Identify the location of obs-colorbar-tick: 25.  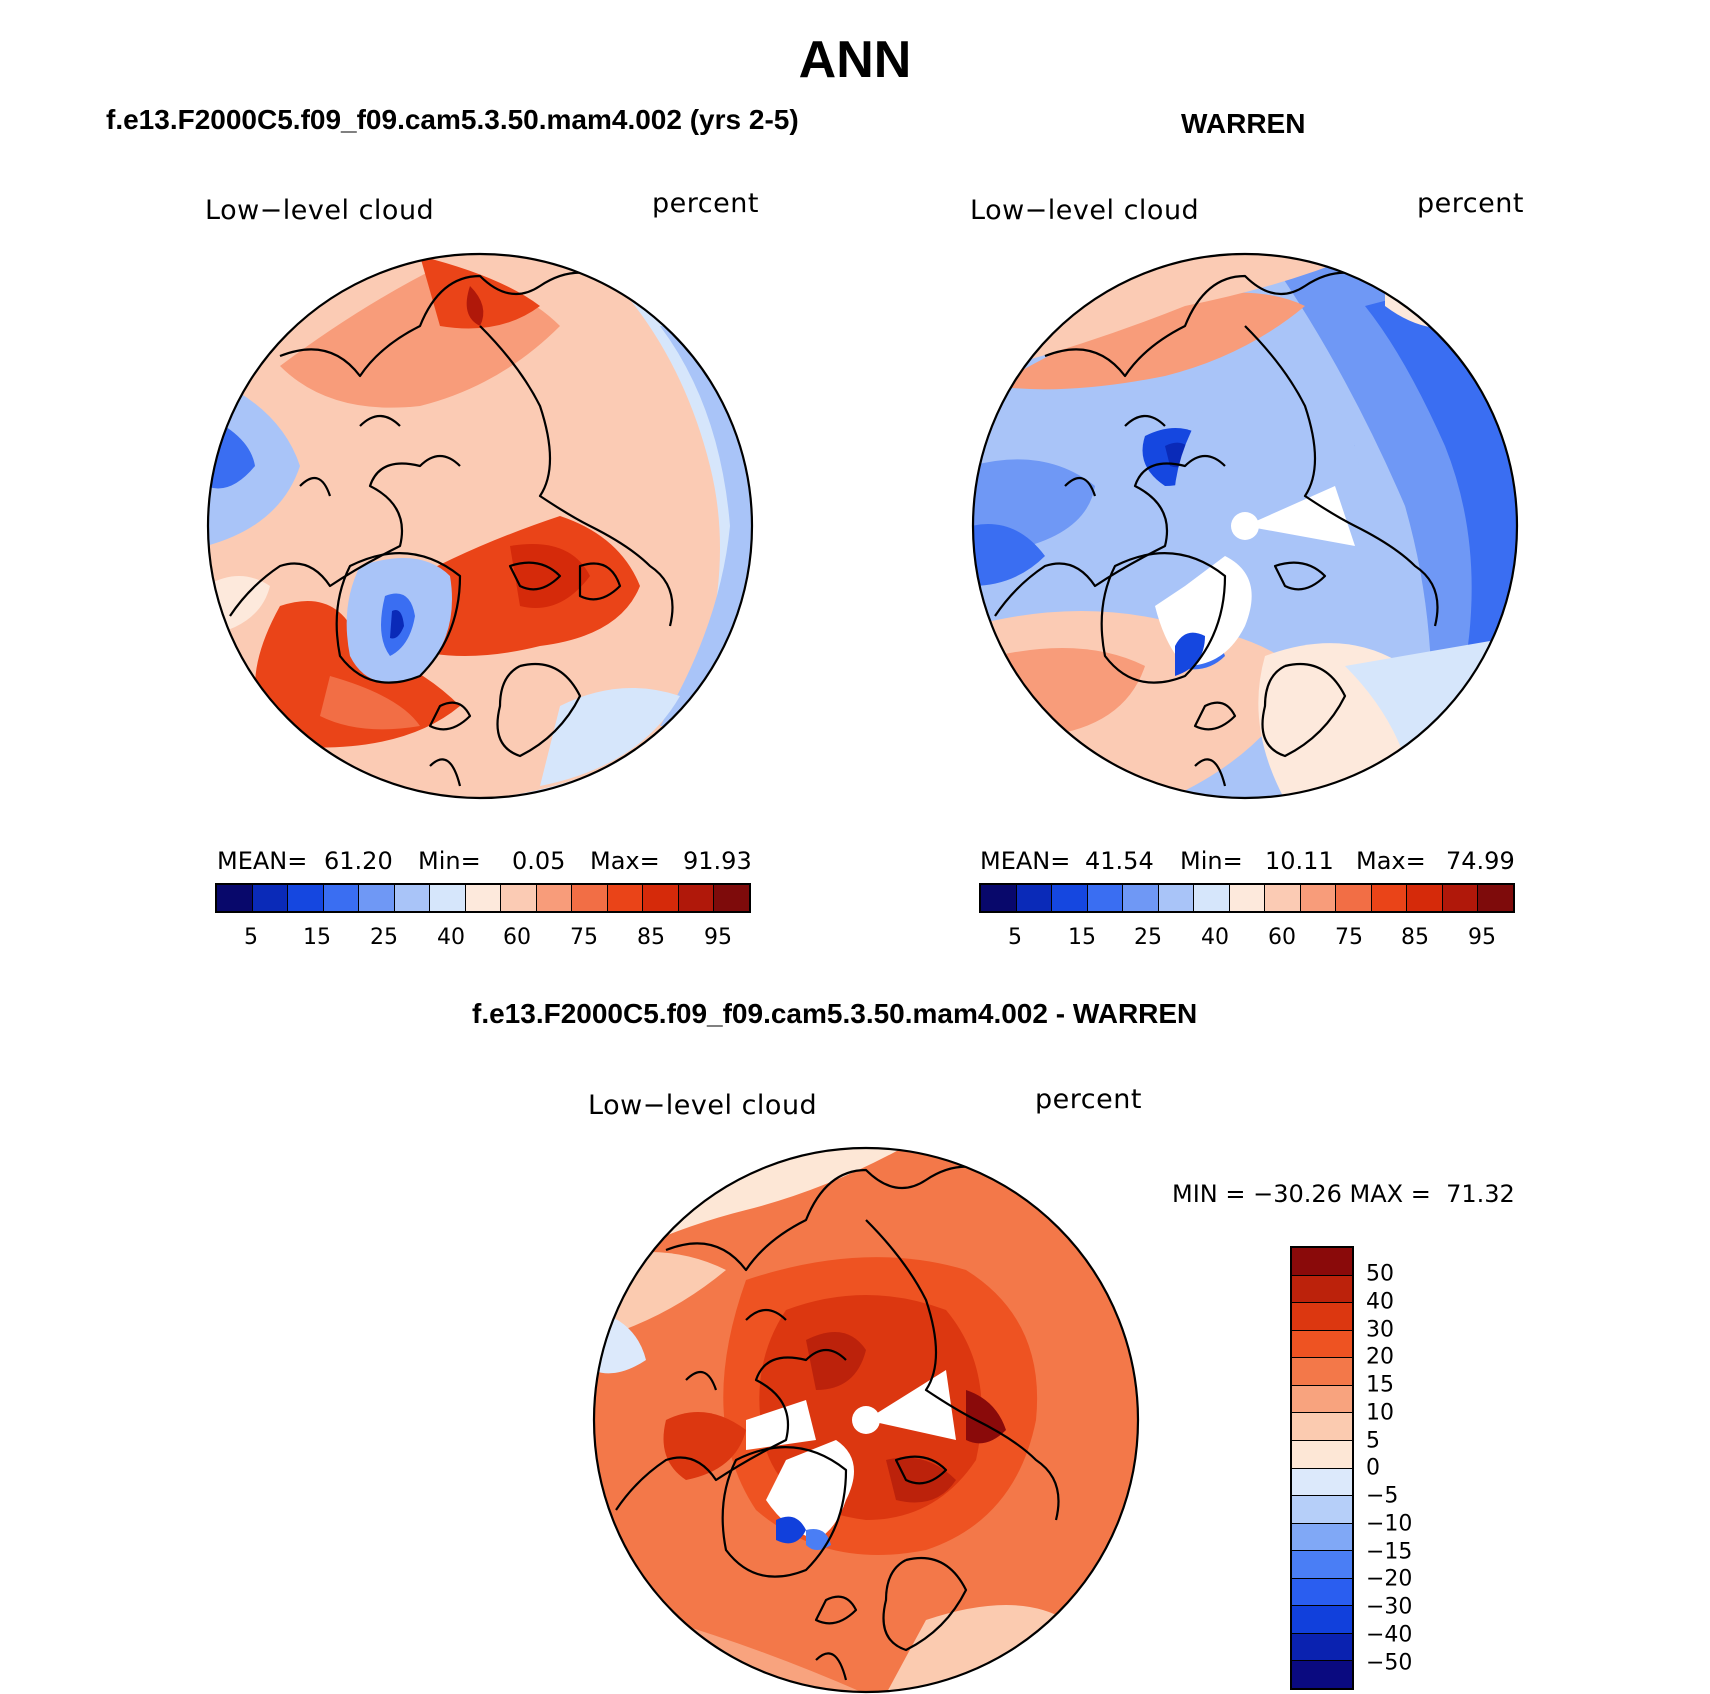
(1148, 937).